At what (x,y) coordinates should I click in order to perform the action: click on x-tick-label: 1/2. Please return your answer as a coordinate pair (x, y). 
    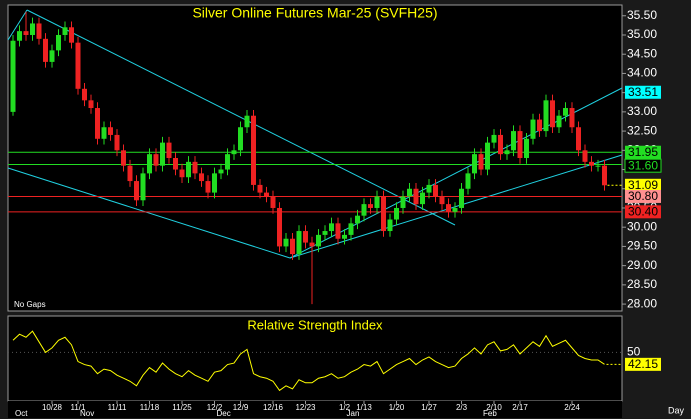
    Looking at the image, I should click on (345, 407).